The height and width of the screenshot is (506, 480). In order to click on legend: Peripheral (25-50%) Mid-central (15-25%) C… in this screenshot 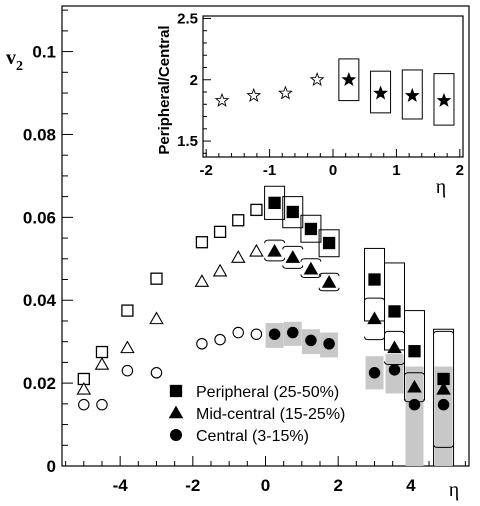, I will do `click(256, 414)`.